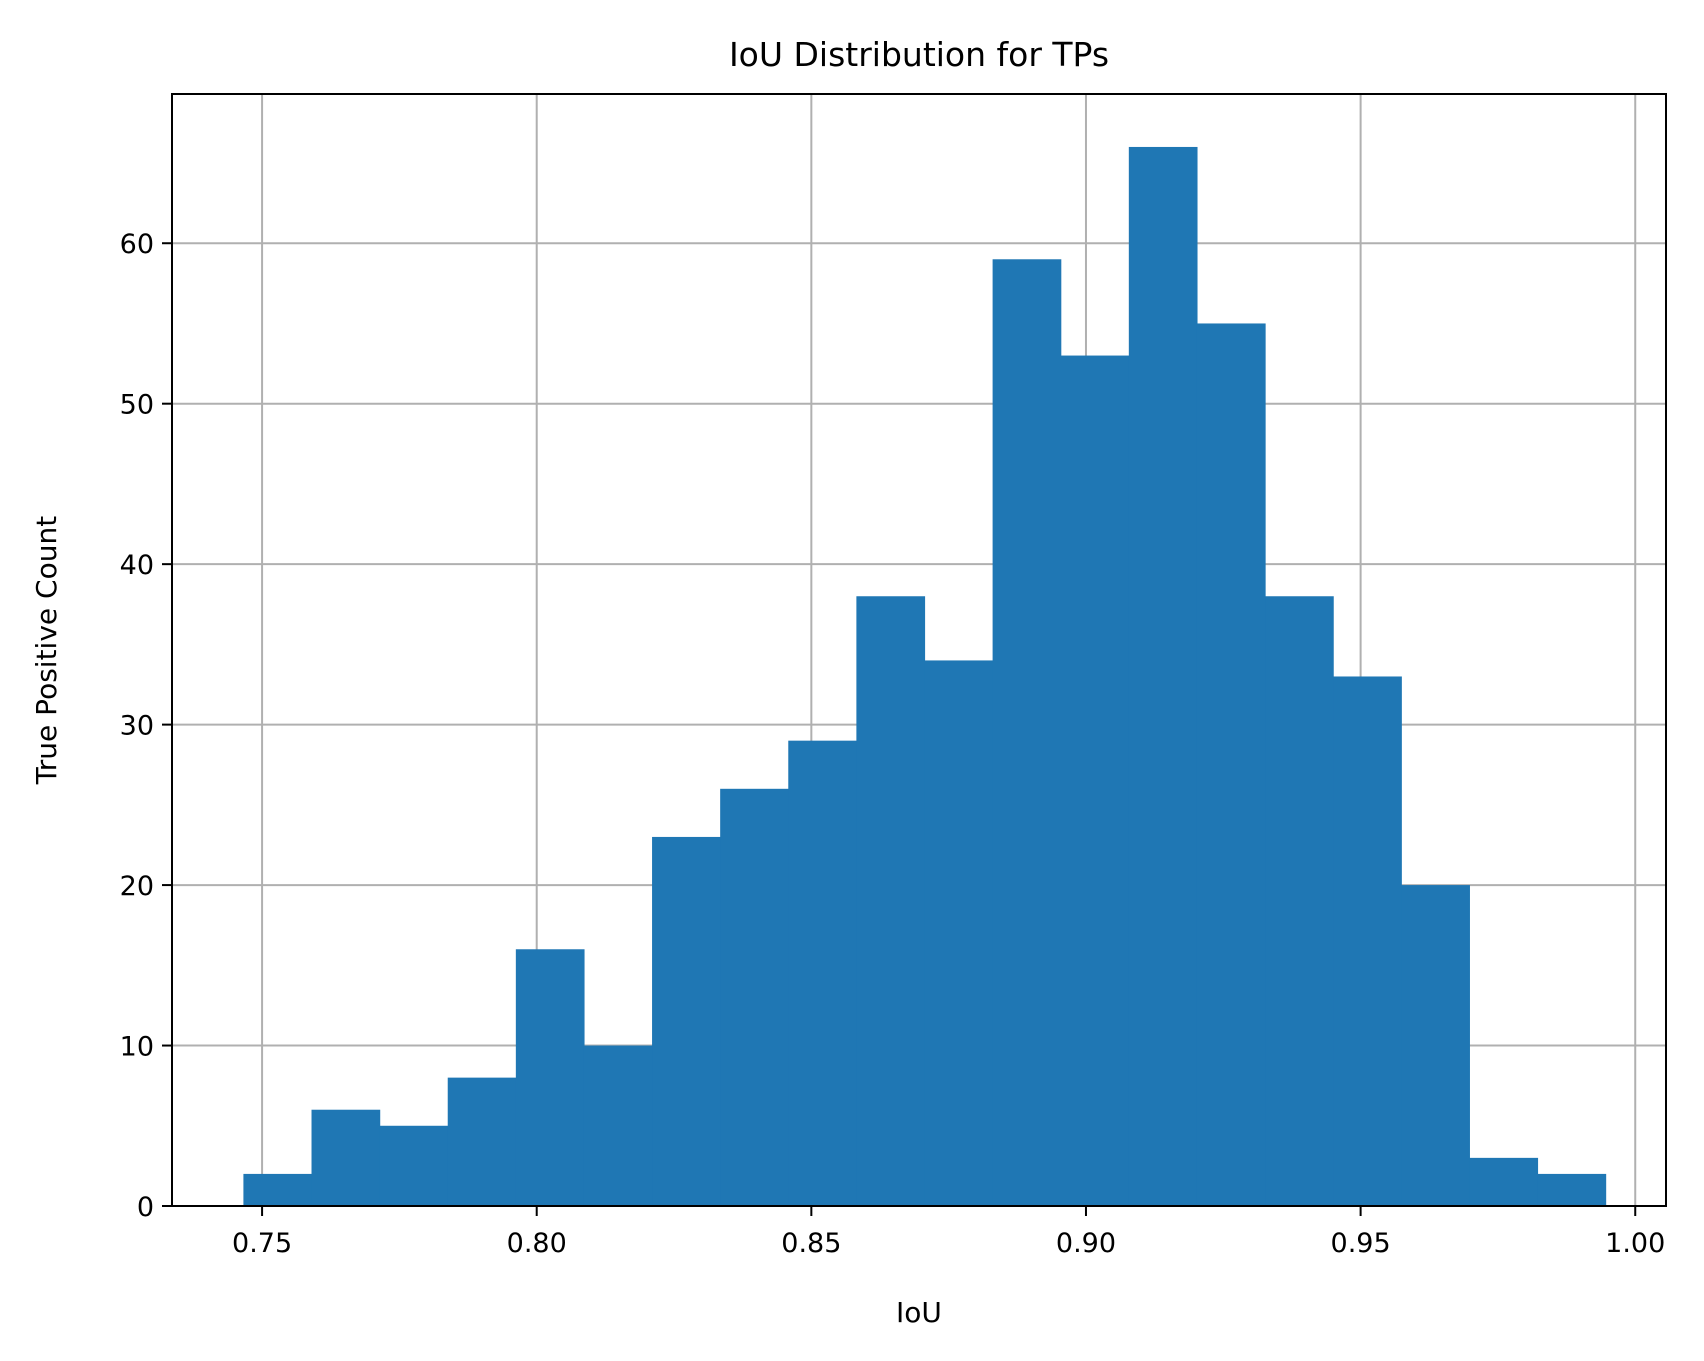  I want to click on y-tick-label: 60, so click(137, 244).